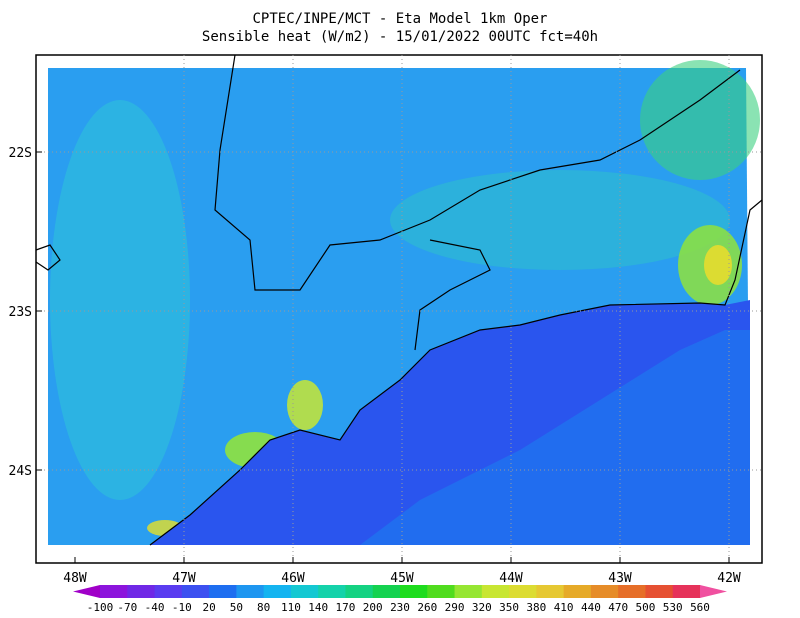 Image resolution: width=800 pixels, height=618 pixels. I want to click on colorbar-label: 560, so click(700, 607).